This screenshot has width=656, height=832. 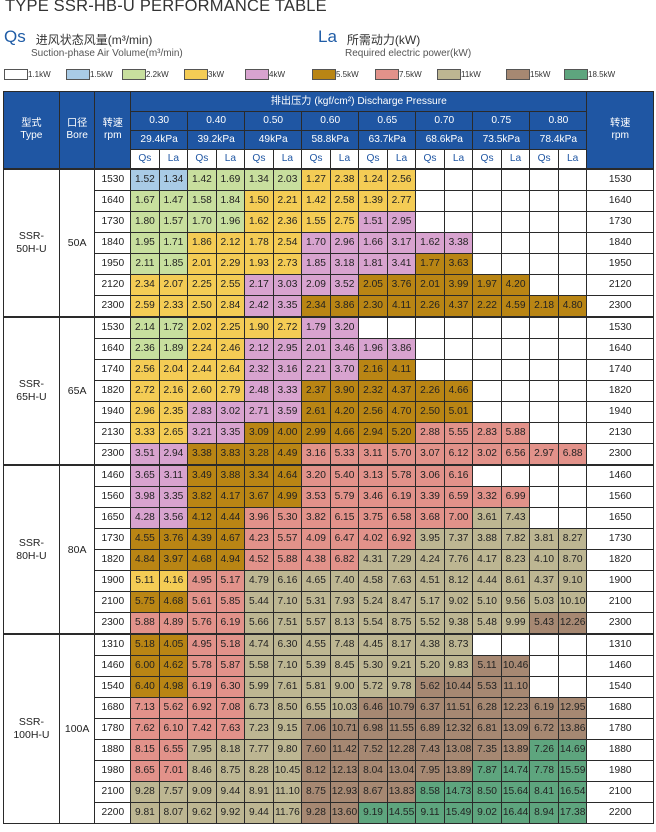 What do you see at coordinates (620, 771) in the screenshot?
I see `rpm-value-right: 1980` at bounding box center [620, 771].